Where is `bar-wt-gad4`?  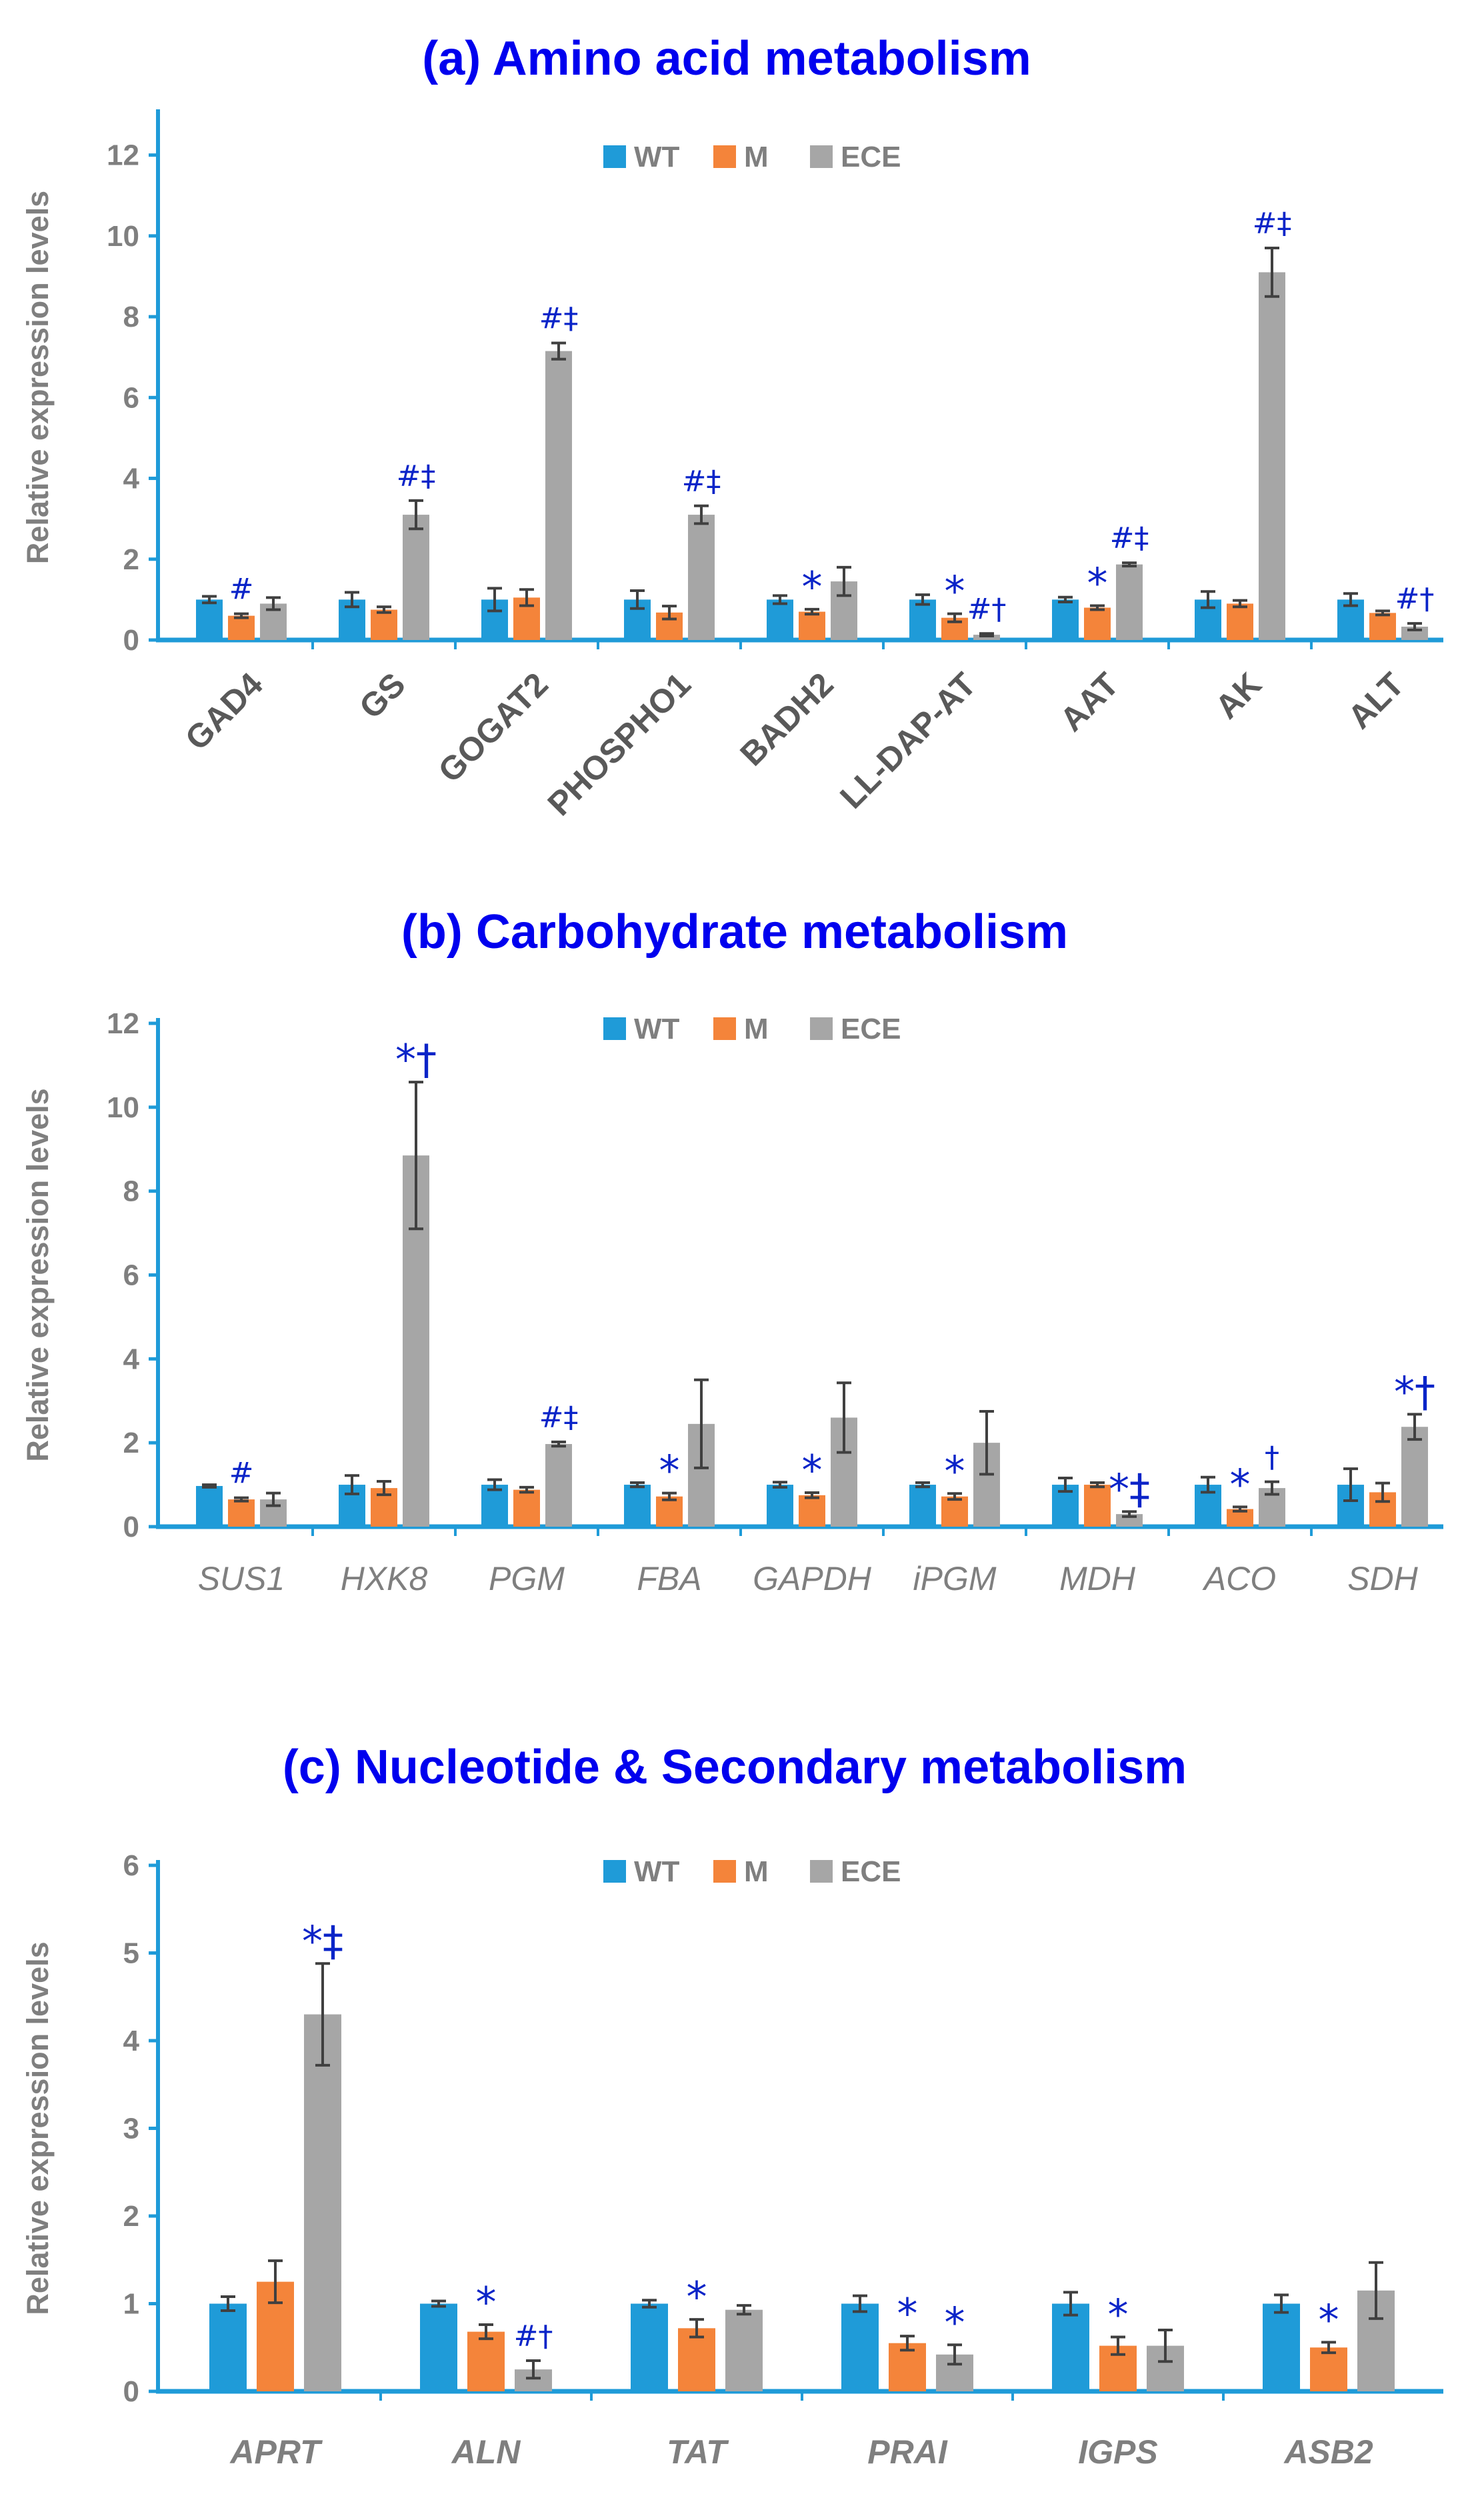
bar-wt-gad4 is located at coordinates (209, 619).